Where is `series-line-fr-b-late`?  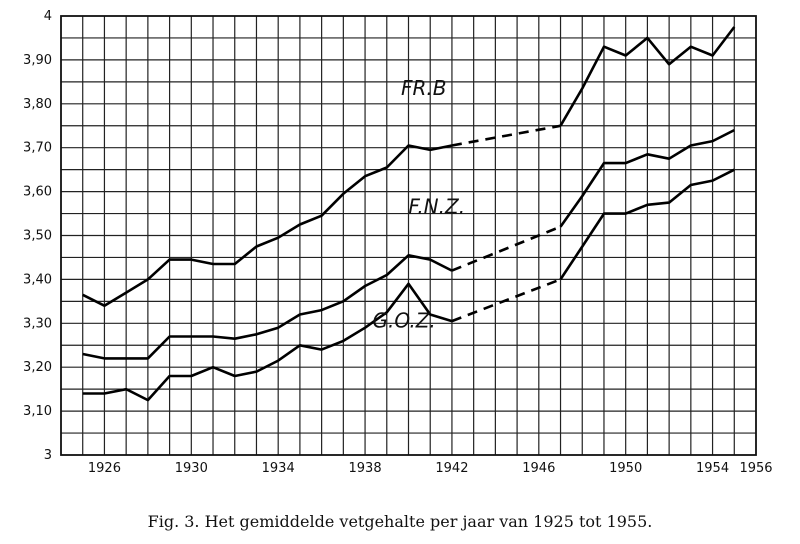
series-line-fr-b-late is located at coordinates (647, 76).